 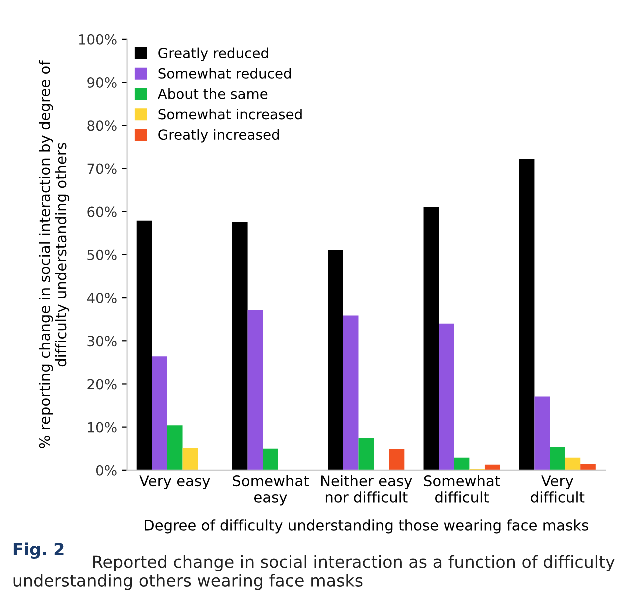 What do you see at coordinates (102, 298) in the screenshot?
I see `y-tick-label: 40%` at bounding box center [102, 298].